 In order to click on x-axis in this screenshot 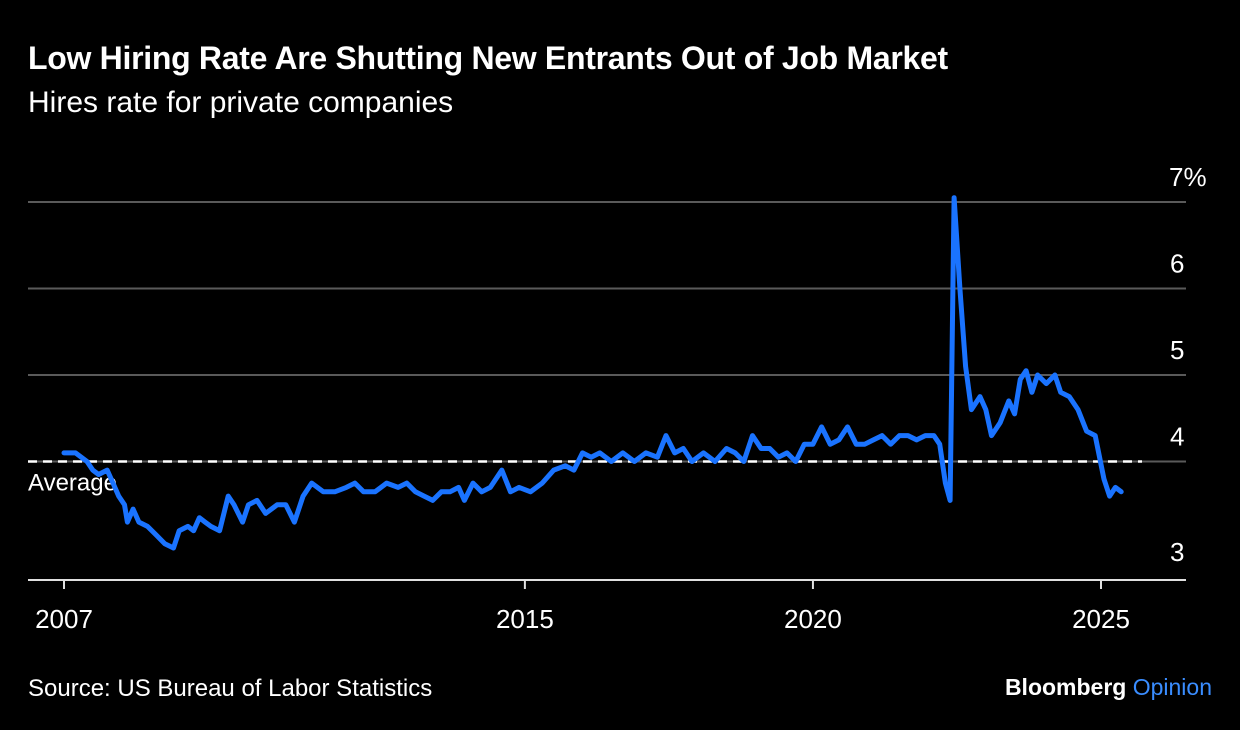, I will do `click(607, 584)`.